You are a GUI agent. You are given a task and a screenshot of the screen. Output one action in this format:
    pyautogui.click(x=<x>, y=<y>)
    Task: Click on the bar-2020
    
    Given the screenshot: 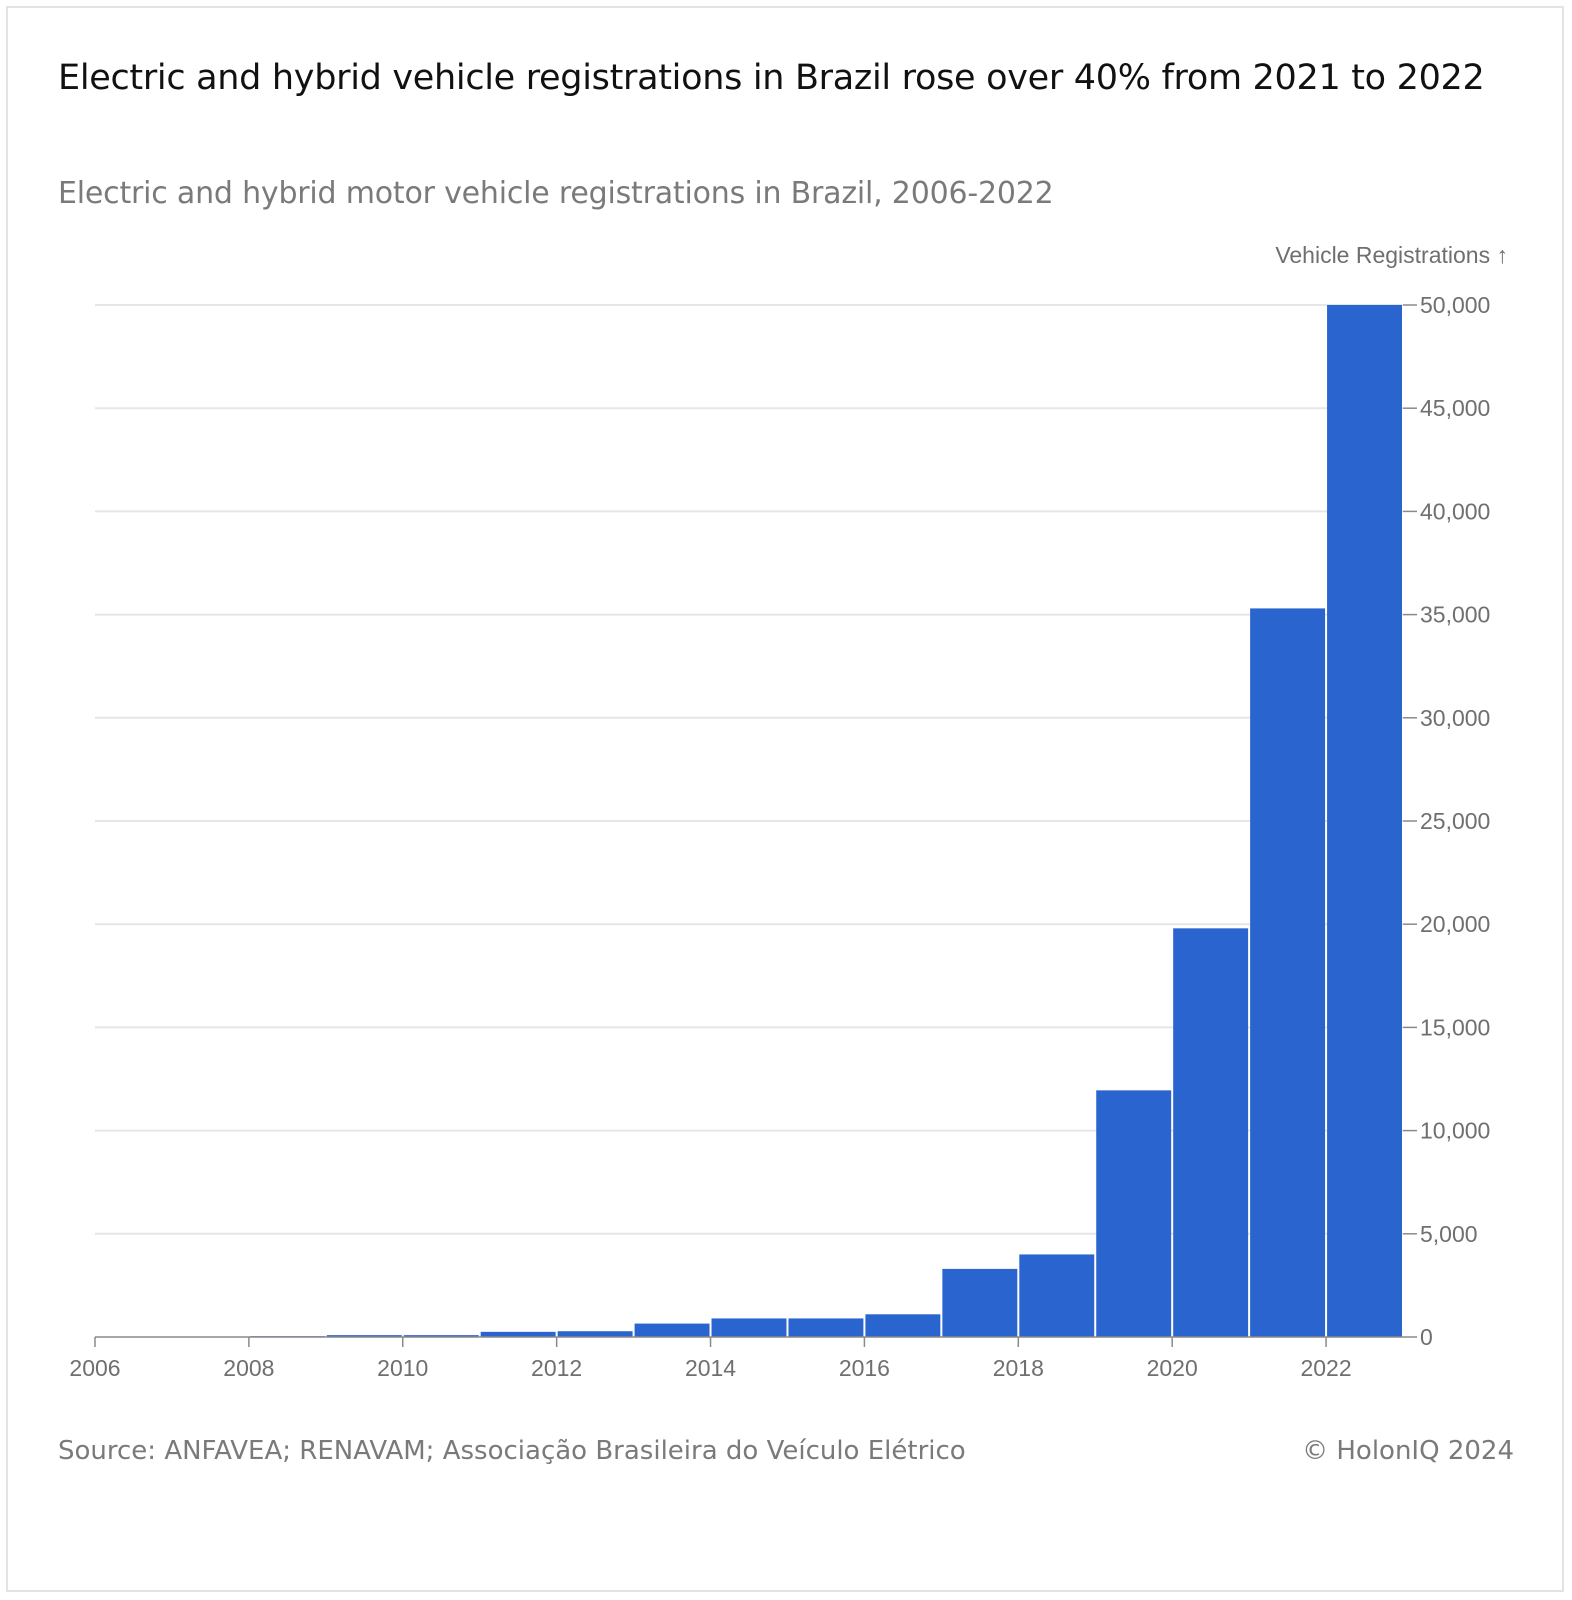 What is the action you would take?
    pyautogui.click(x=1211, y=1132)
    